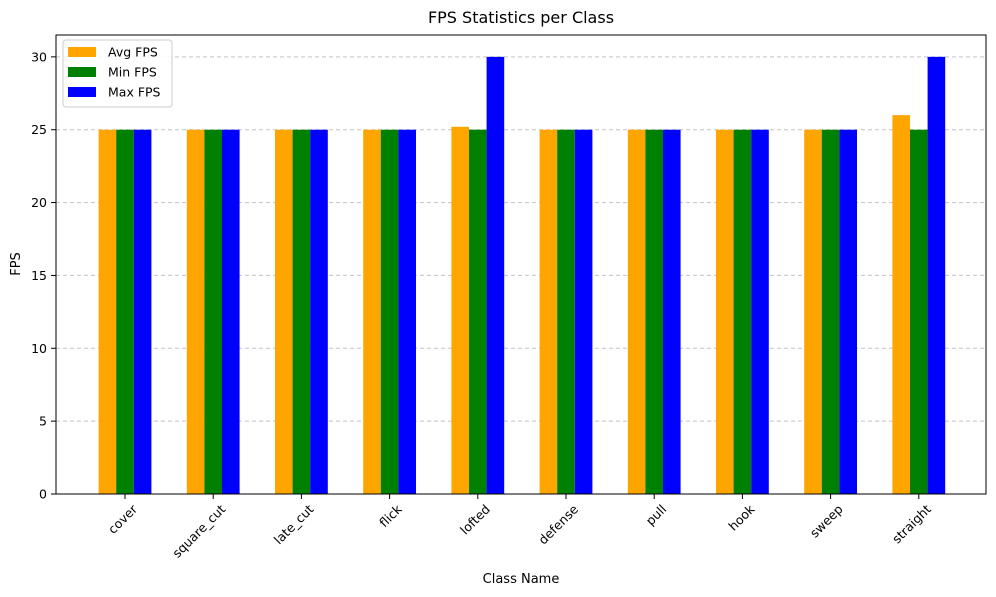 This screenshot has width=996, height=597. What do you see at coordinates (654, 311) in the screenshot?
I see `bar-min-fps-pull` at bounding box center [654, 311].